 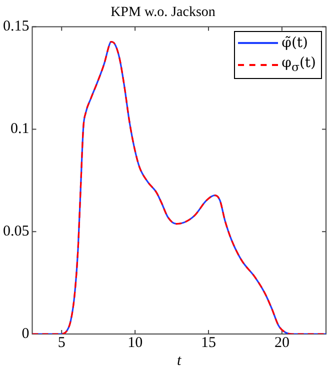 What do you see at coordinates (20, 129) in the screenshot?
I see `y-tick-label: 0.1` at bounding box center [20, 129].